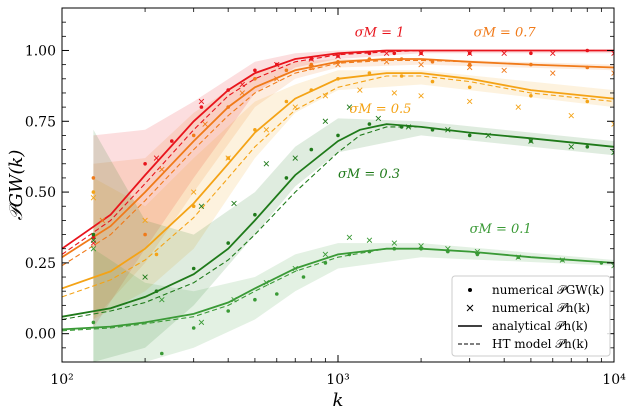 This screenshot has height=416, width=632. What do you see at coordinates (540, 344) in the screenshot?
I see `legend-entry-label: HT model 𝒫h(k)` at bounding box center [540, 344].